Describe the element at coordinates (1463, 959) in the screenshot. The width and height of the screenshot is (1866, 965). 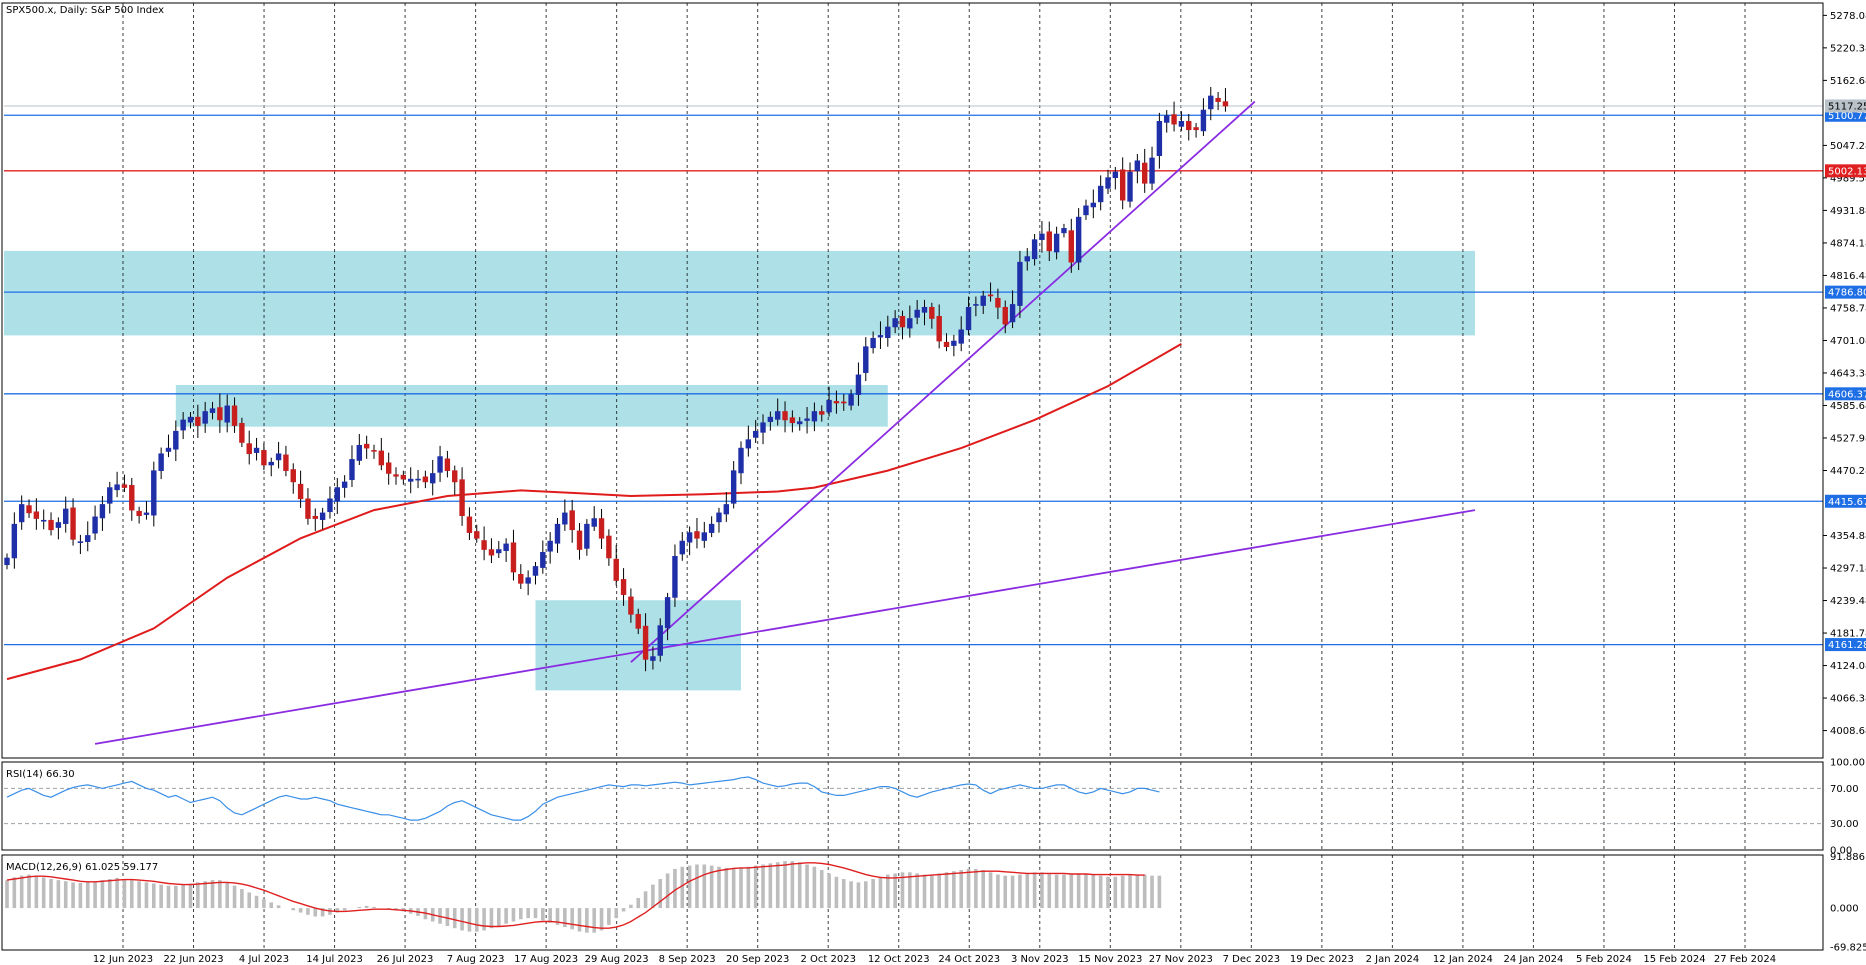
I see `x-tick-label: 12 Jan 2024` at that location.